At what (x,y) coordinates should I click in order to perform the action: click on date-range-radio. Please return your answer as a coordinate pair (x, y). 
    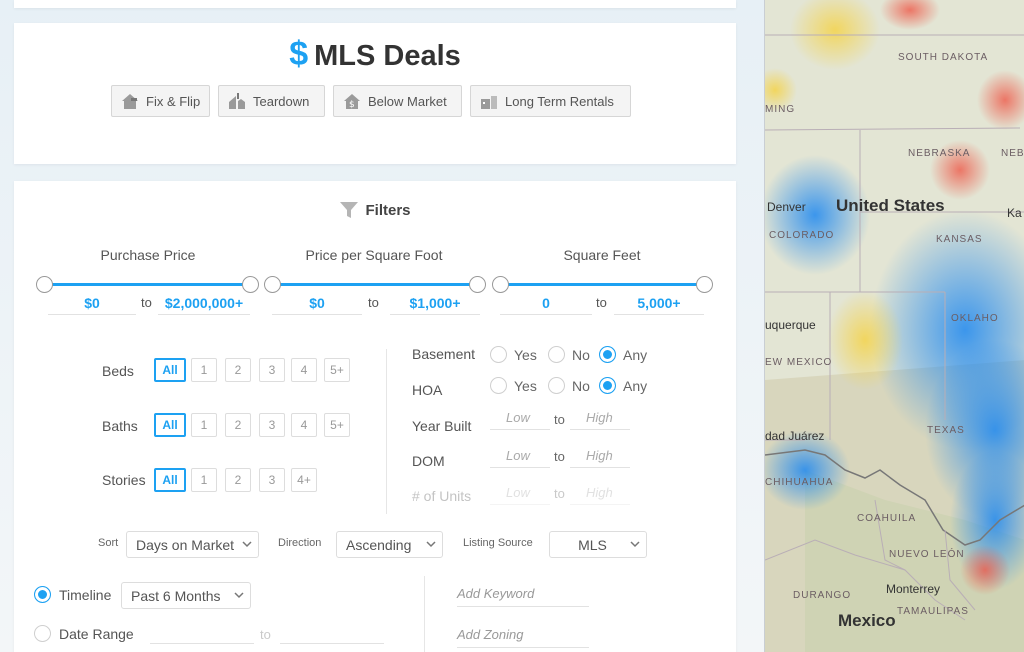
    Looking at the image, I should click on (42, 633).